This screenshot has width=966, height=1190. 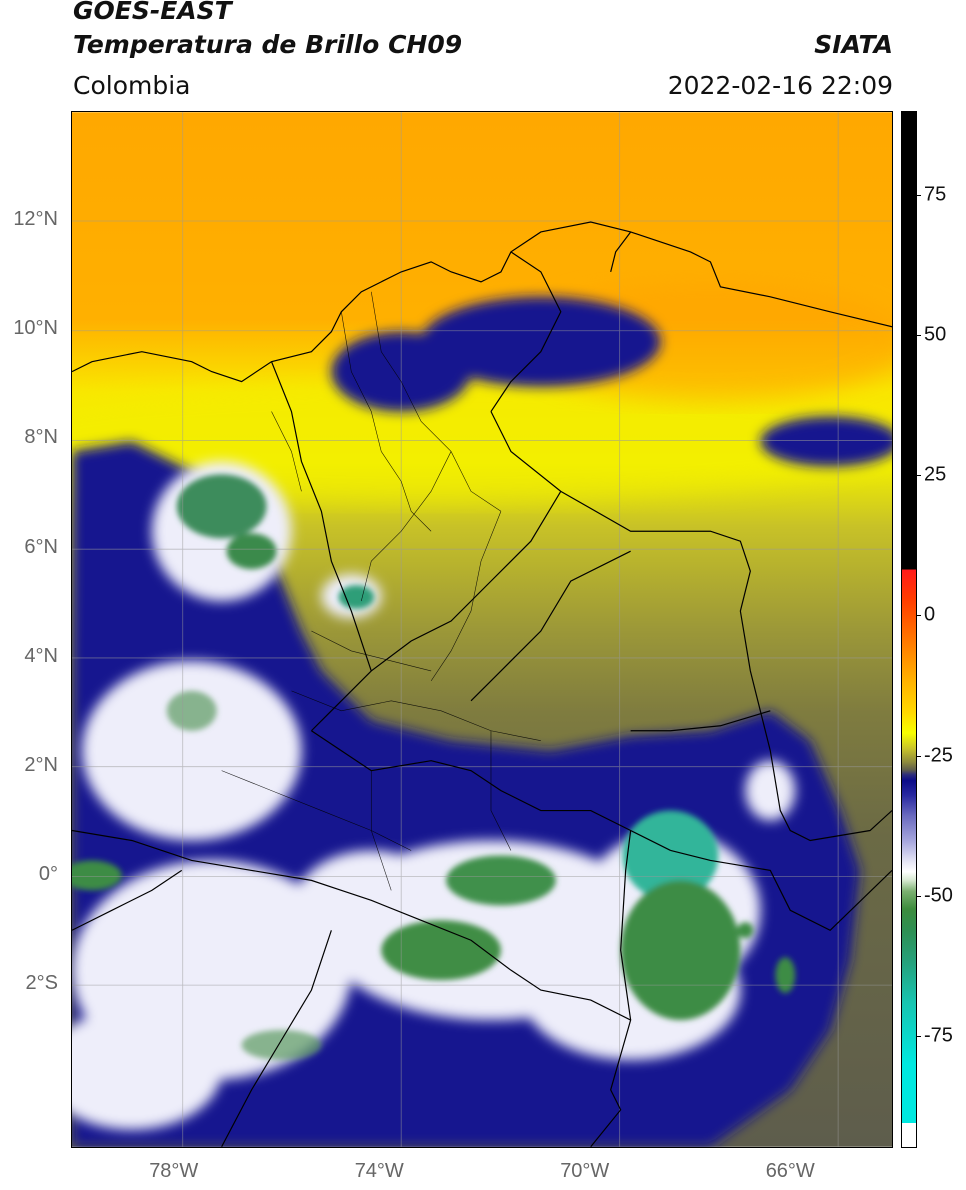 I want to click on colorbar-tick-label: -50, so click(x=938, y=895).